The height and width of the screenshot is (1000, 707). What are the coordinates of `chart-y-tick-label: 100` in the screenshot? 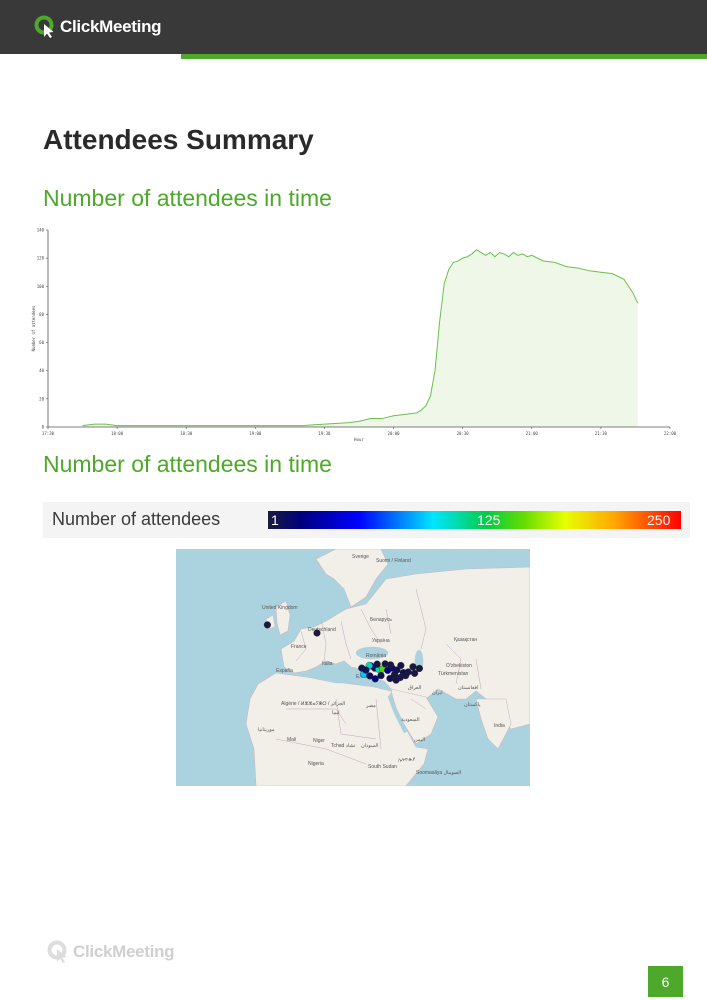 It's located at (41, 286).